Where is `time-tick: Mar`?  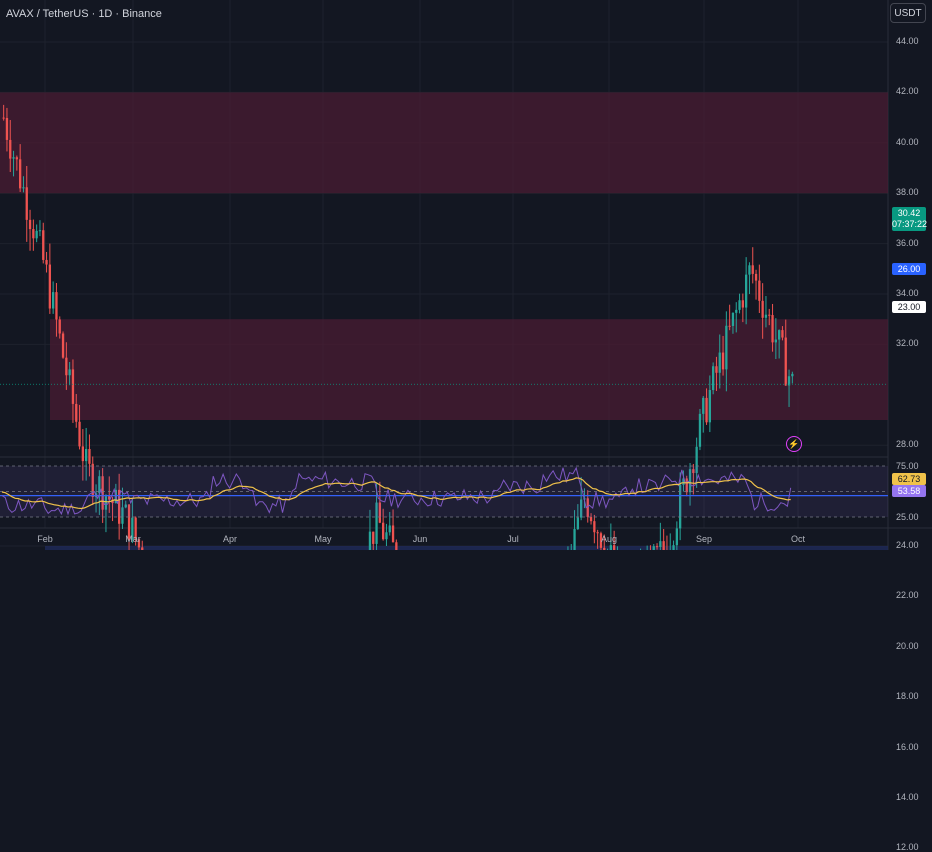
time-tick: Mar is located at coordinates (133, 539).